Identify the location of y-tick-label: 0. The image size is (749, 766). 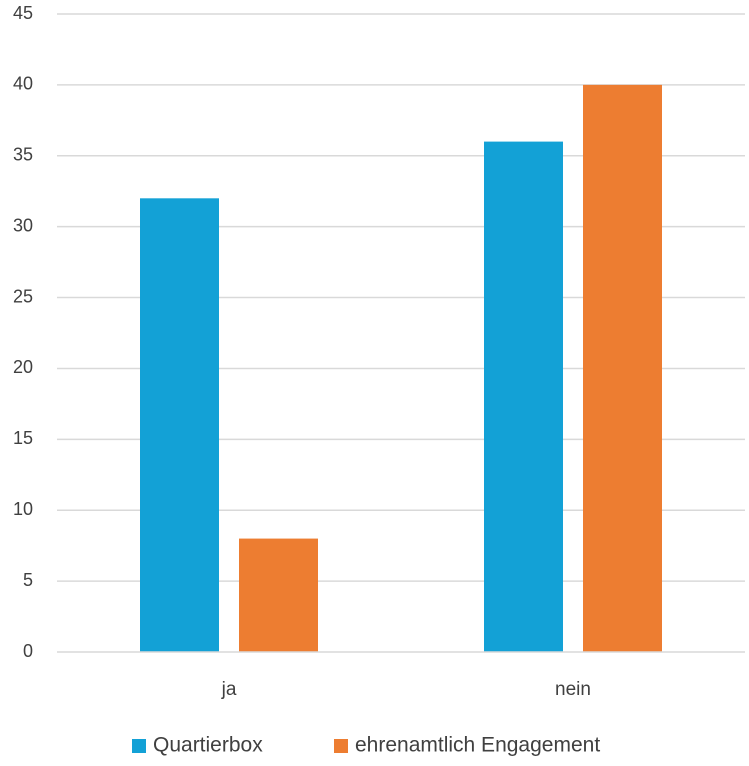
(28, 651).